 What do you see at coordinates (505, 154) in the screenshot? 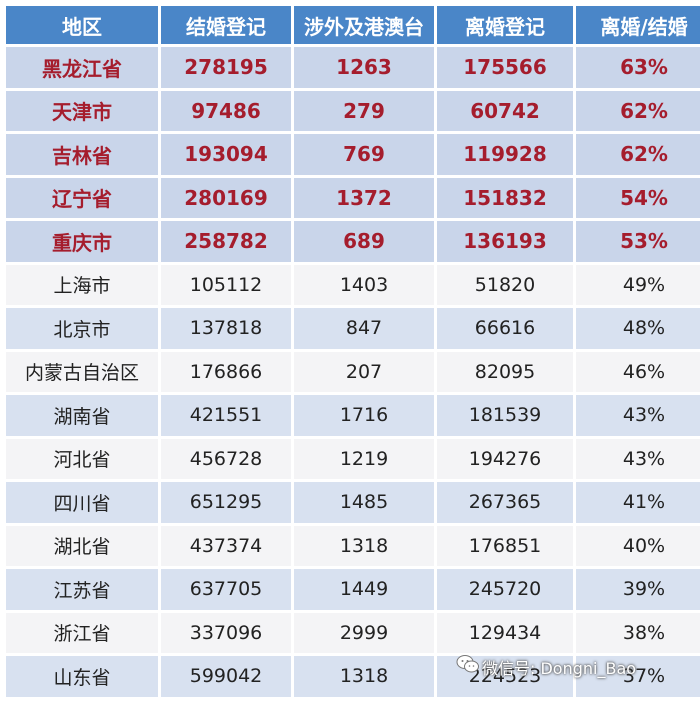
I see `cell-divorce: 119928` at bounding box center [505, 154].